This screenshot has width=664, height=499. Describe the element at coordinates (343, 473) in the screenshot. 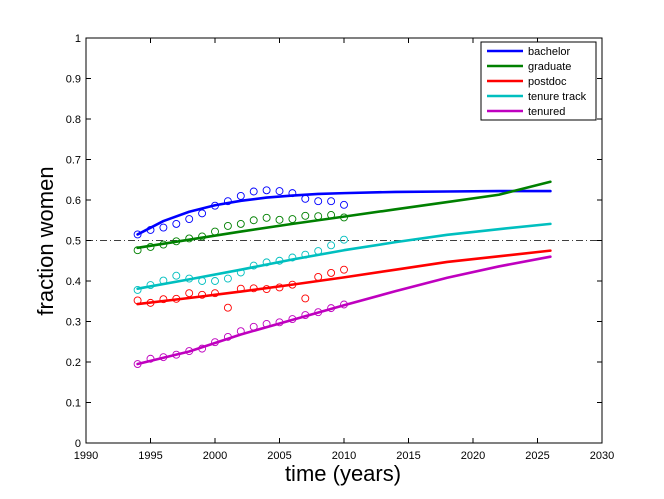

I see `x-axis-title: time (years)` at that location.